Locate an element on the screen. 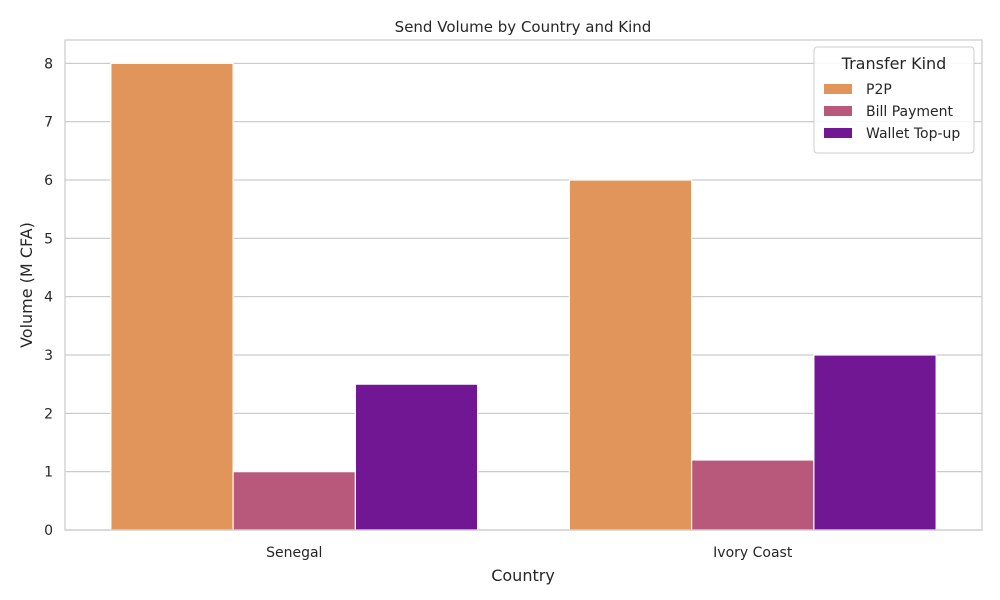 The width and height of the screenshot is (1000, 600). legend-label: P2P is located at coordinates (879, 90).